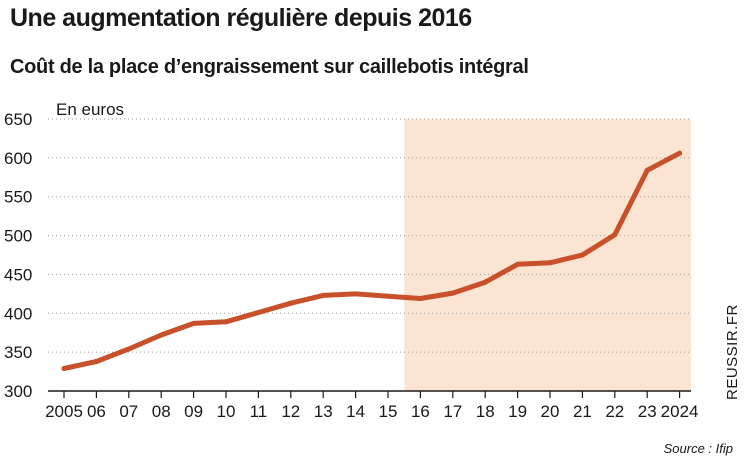  Describe the element at coordinates (290, 411) in the screenshot. I see `x-tick-label: 12` at that location.